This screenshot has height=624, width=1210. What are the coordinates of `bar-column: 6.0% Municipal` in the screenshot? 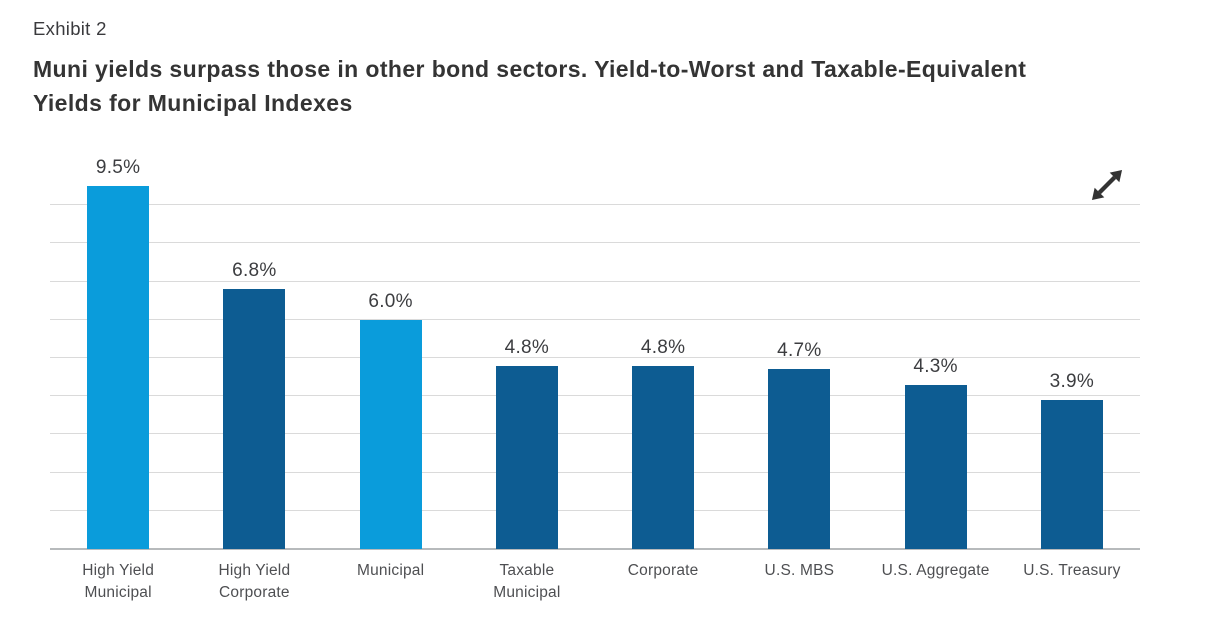 It's located at (391, 370).